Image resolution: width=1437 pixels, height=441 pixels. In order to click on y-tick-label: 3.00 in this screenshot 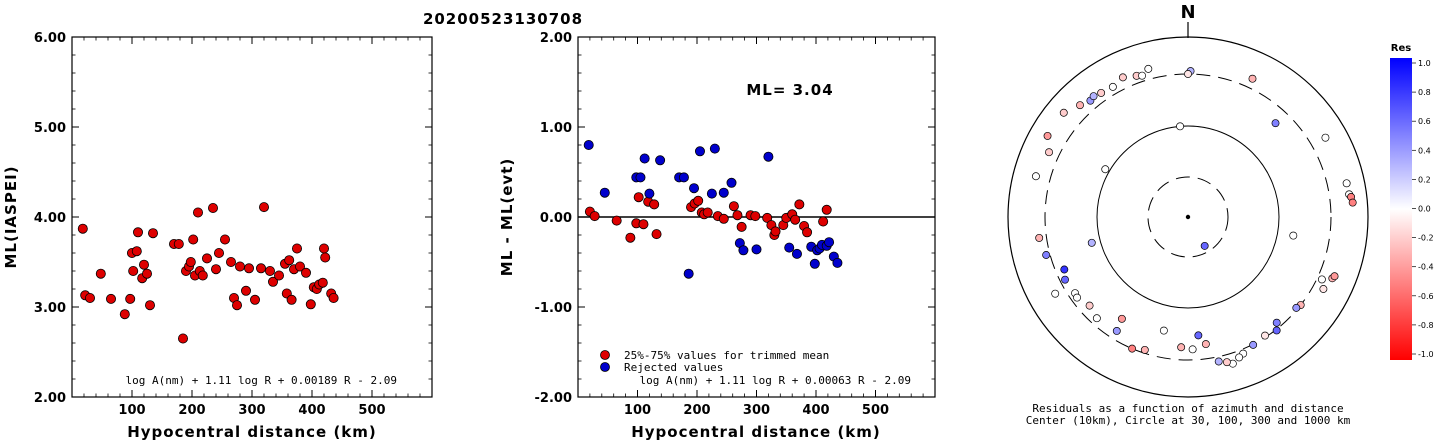, I will do `click(50, 308)`.